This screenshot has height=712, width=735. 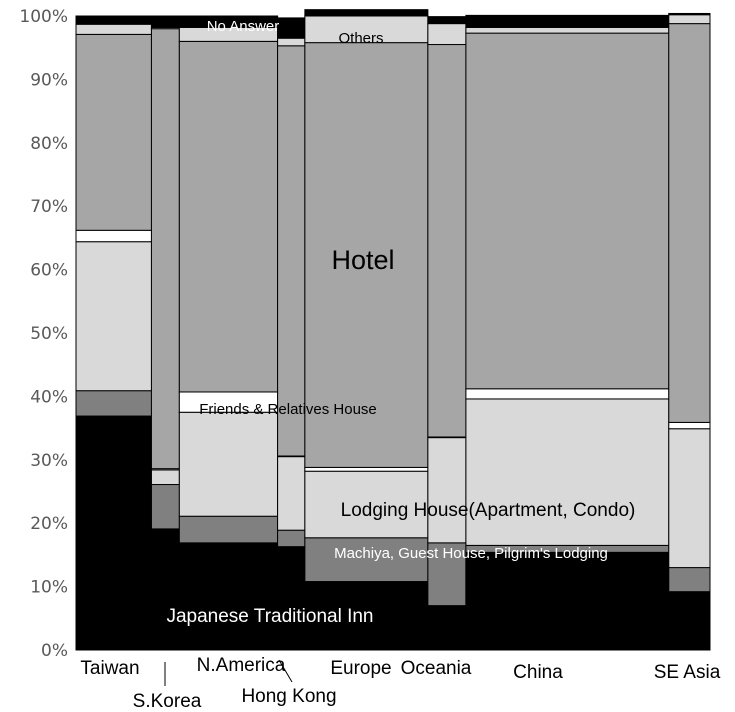 What do you see at coordinates (165, 21) in the screenshot?
I see `segment-s-korea-no-answer` at bounding box center [165, 21].